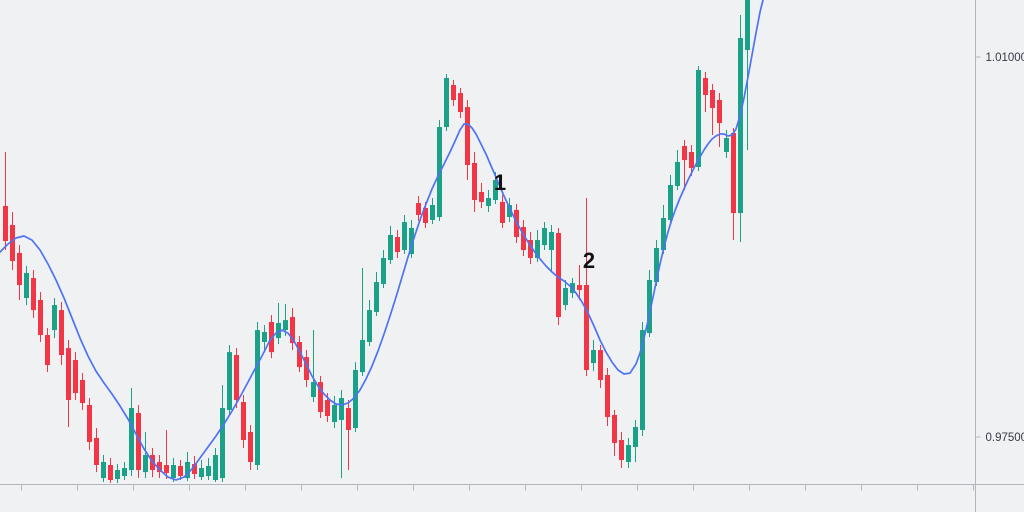 This screenshot has width=1024, height=512. Describe the element at coordinates (1005, 438) in the screenshot. I see `price-axis-label: 0.97500` at that location.